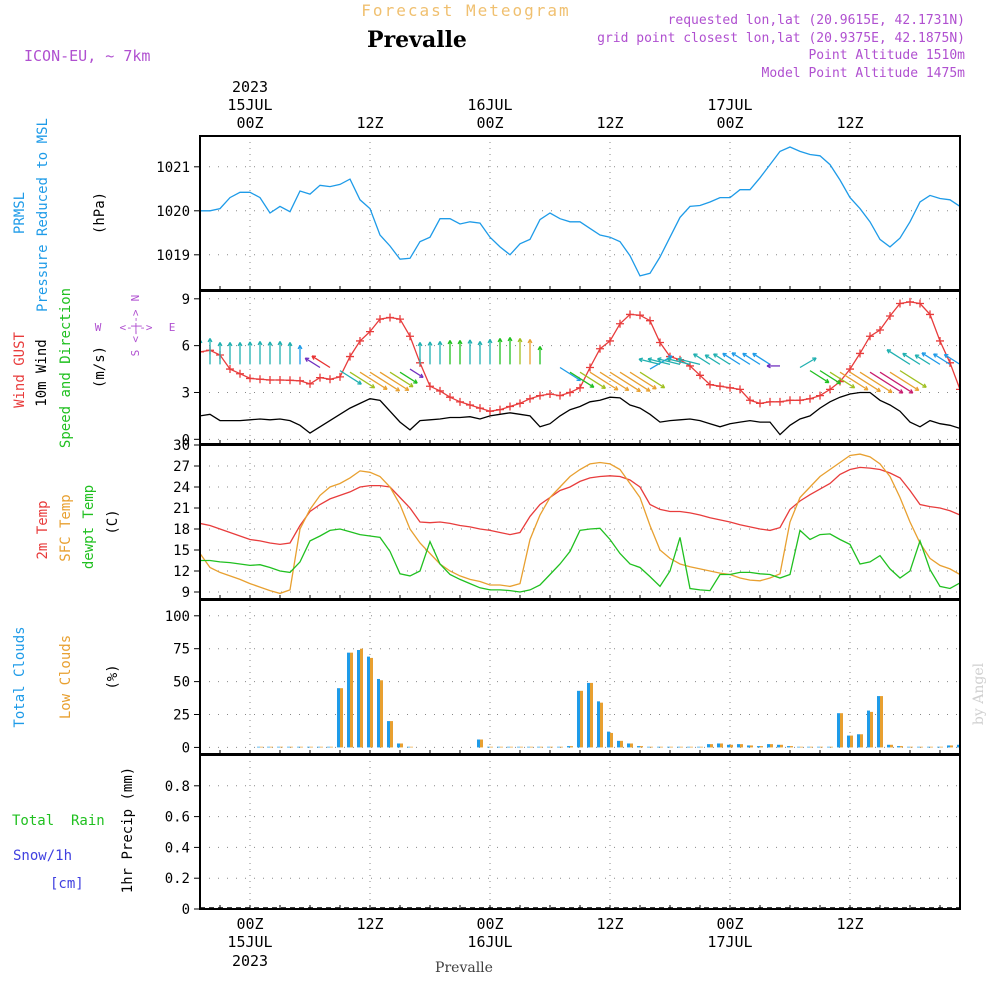  I want to click on ytick-label-4-3: 0.6, so click(177, 818).